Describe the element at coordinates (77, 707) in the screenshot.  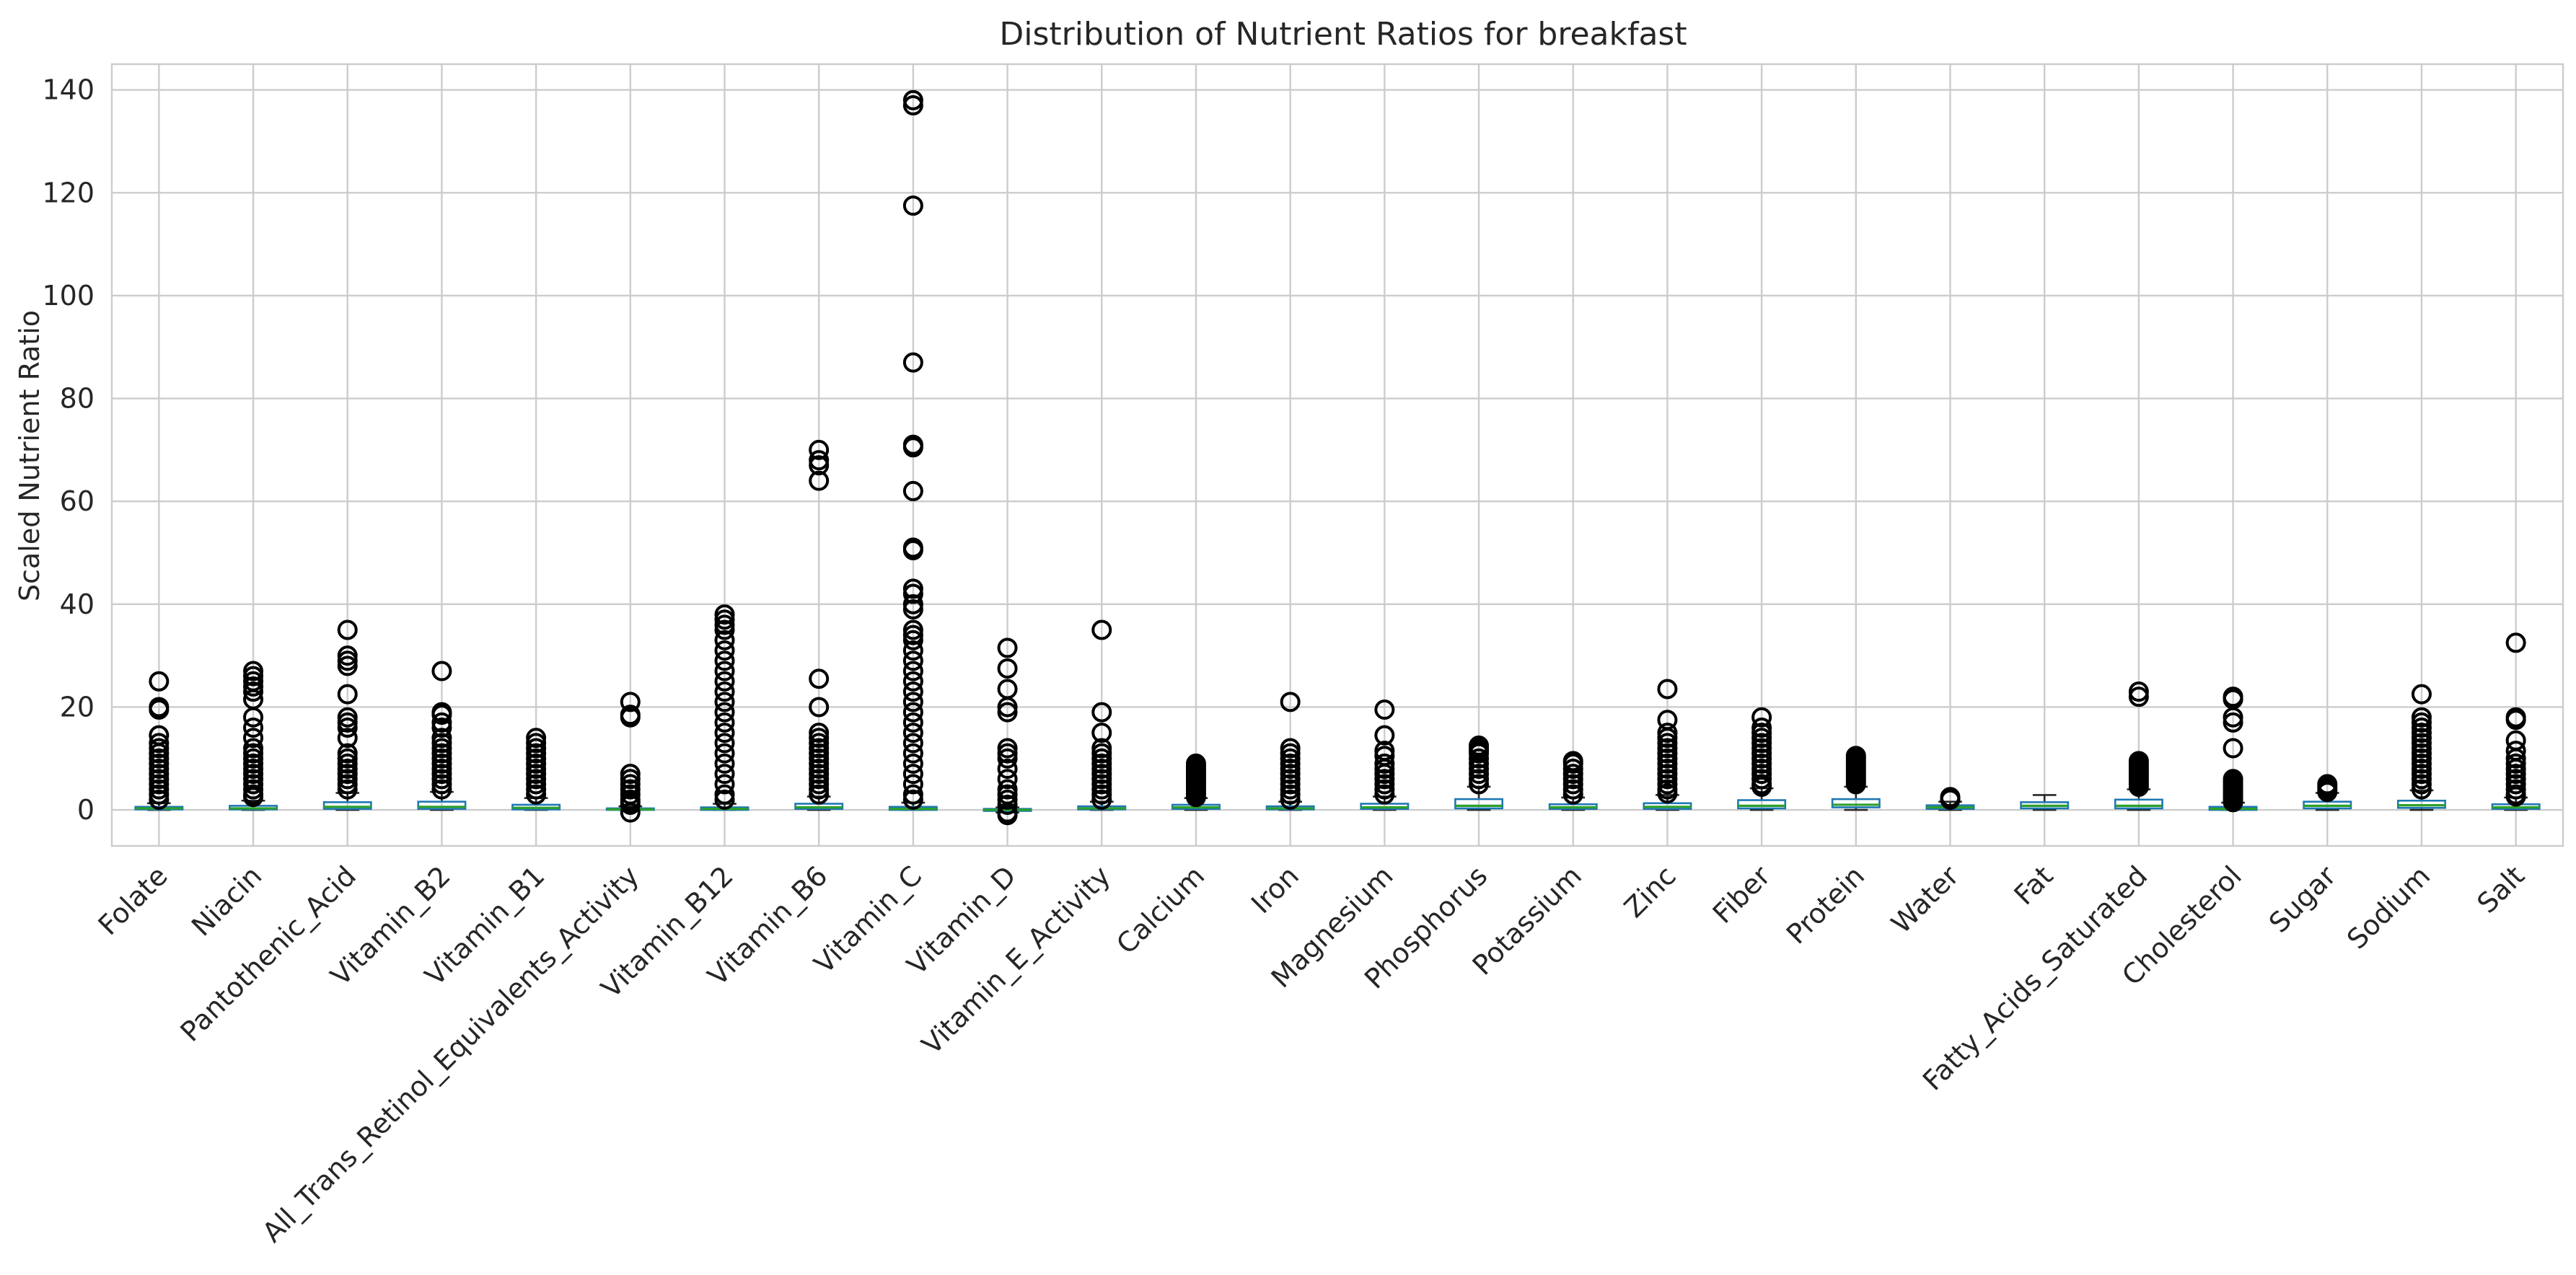
I see `y-tick-label: 20` at that location.